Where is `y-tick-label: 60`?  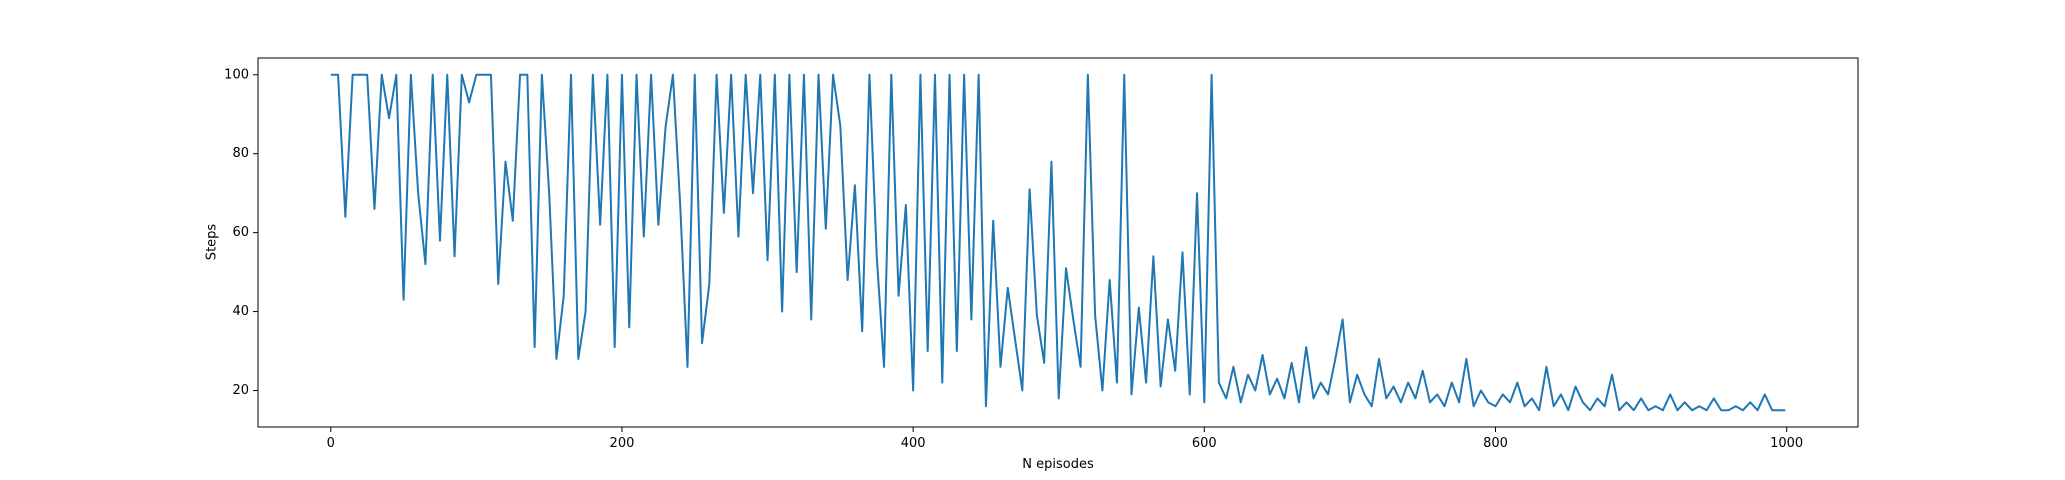
y-tick-label: 60 is located at coordinates (240, 232).